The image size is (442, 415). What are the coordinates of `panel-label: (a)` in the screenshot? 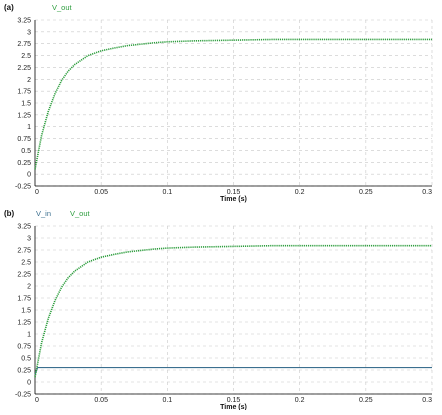 It's located at (9, 7).